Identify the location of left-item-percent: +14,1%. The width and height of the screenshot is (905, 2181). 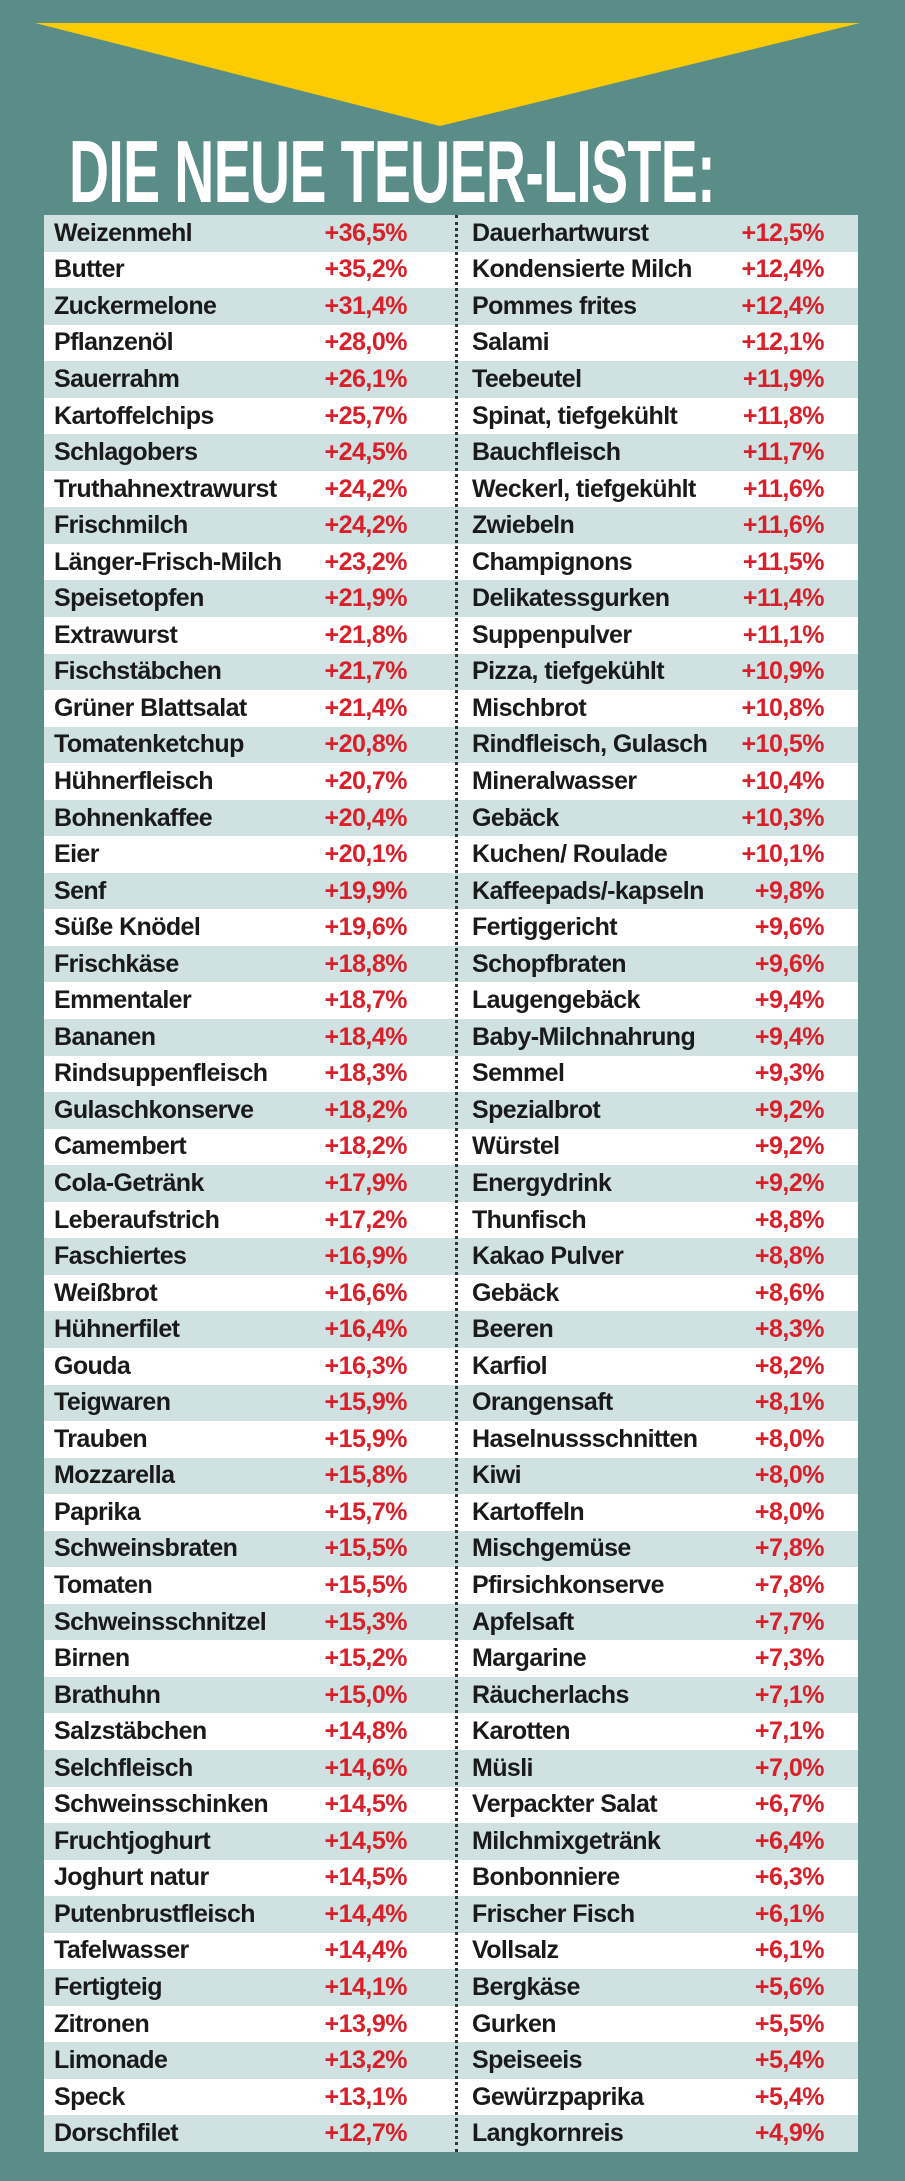
(366, 1987).